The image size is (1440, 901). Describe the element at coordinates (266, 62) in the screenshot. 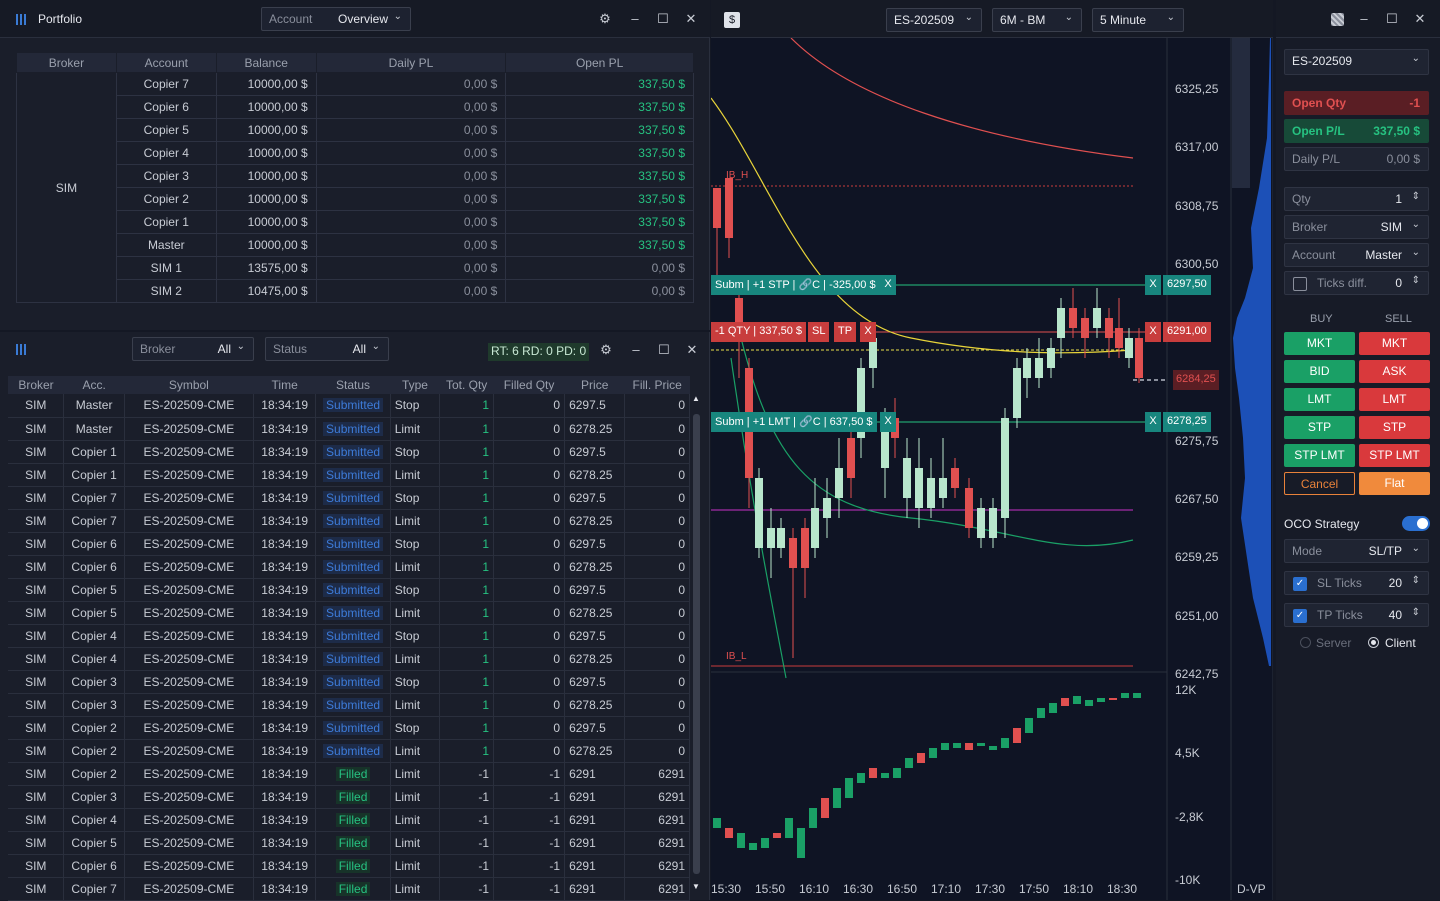

I see `column-header: Balance` at that location.